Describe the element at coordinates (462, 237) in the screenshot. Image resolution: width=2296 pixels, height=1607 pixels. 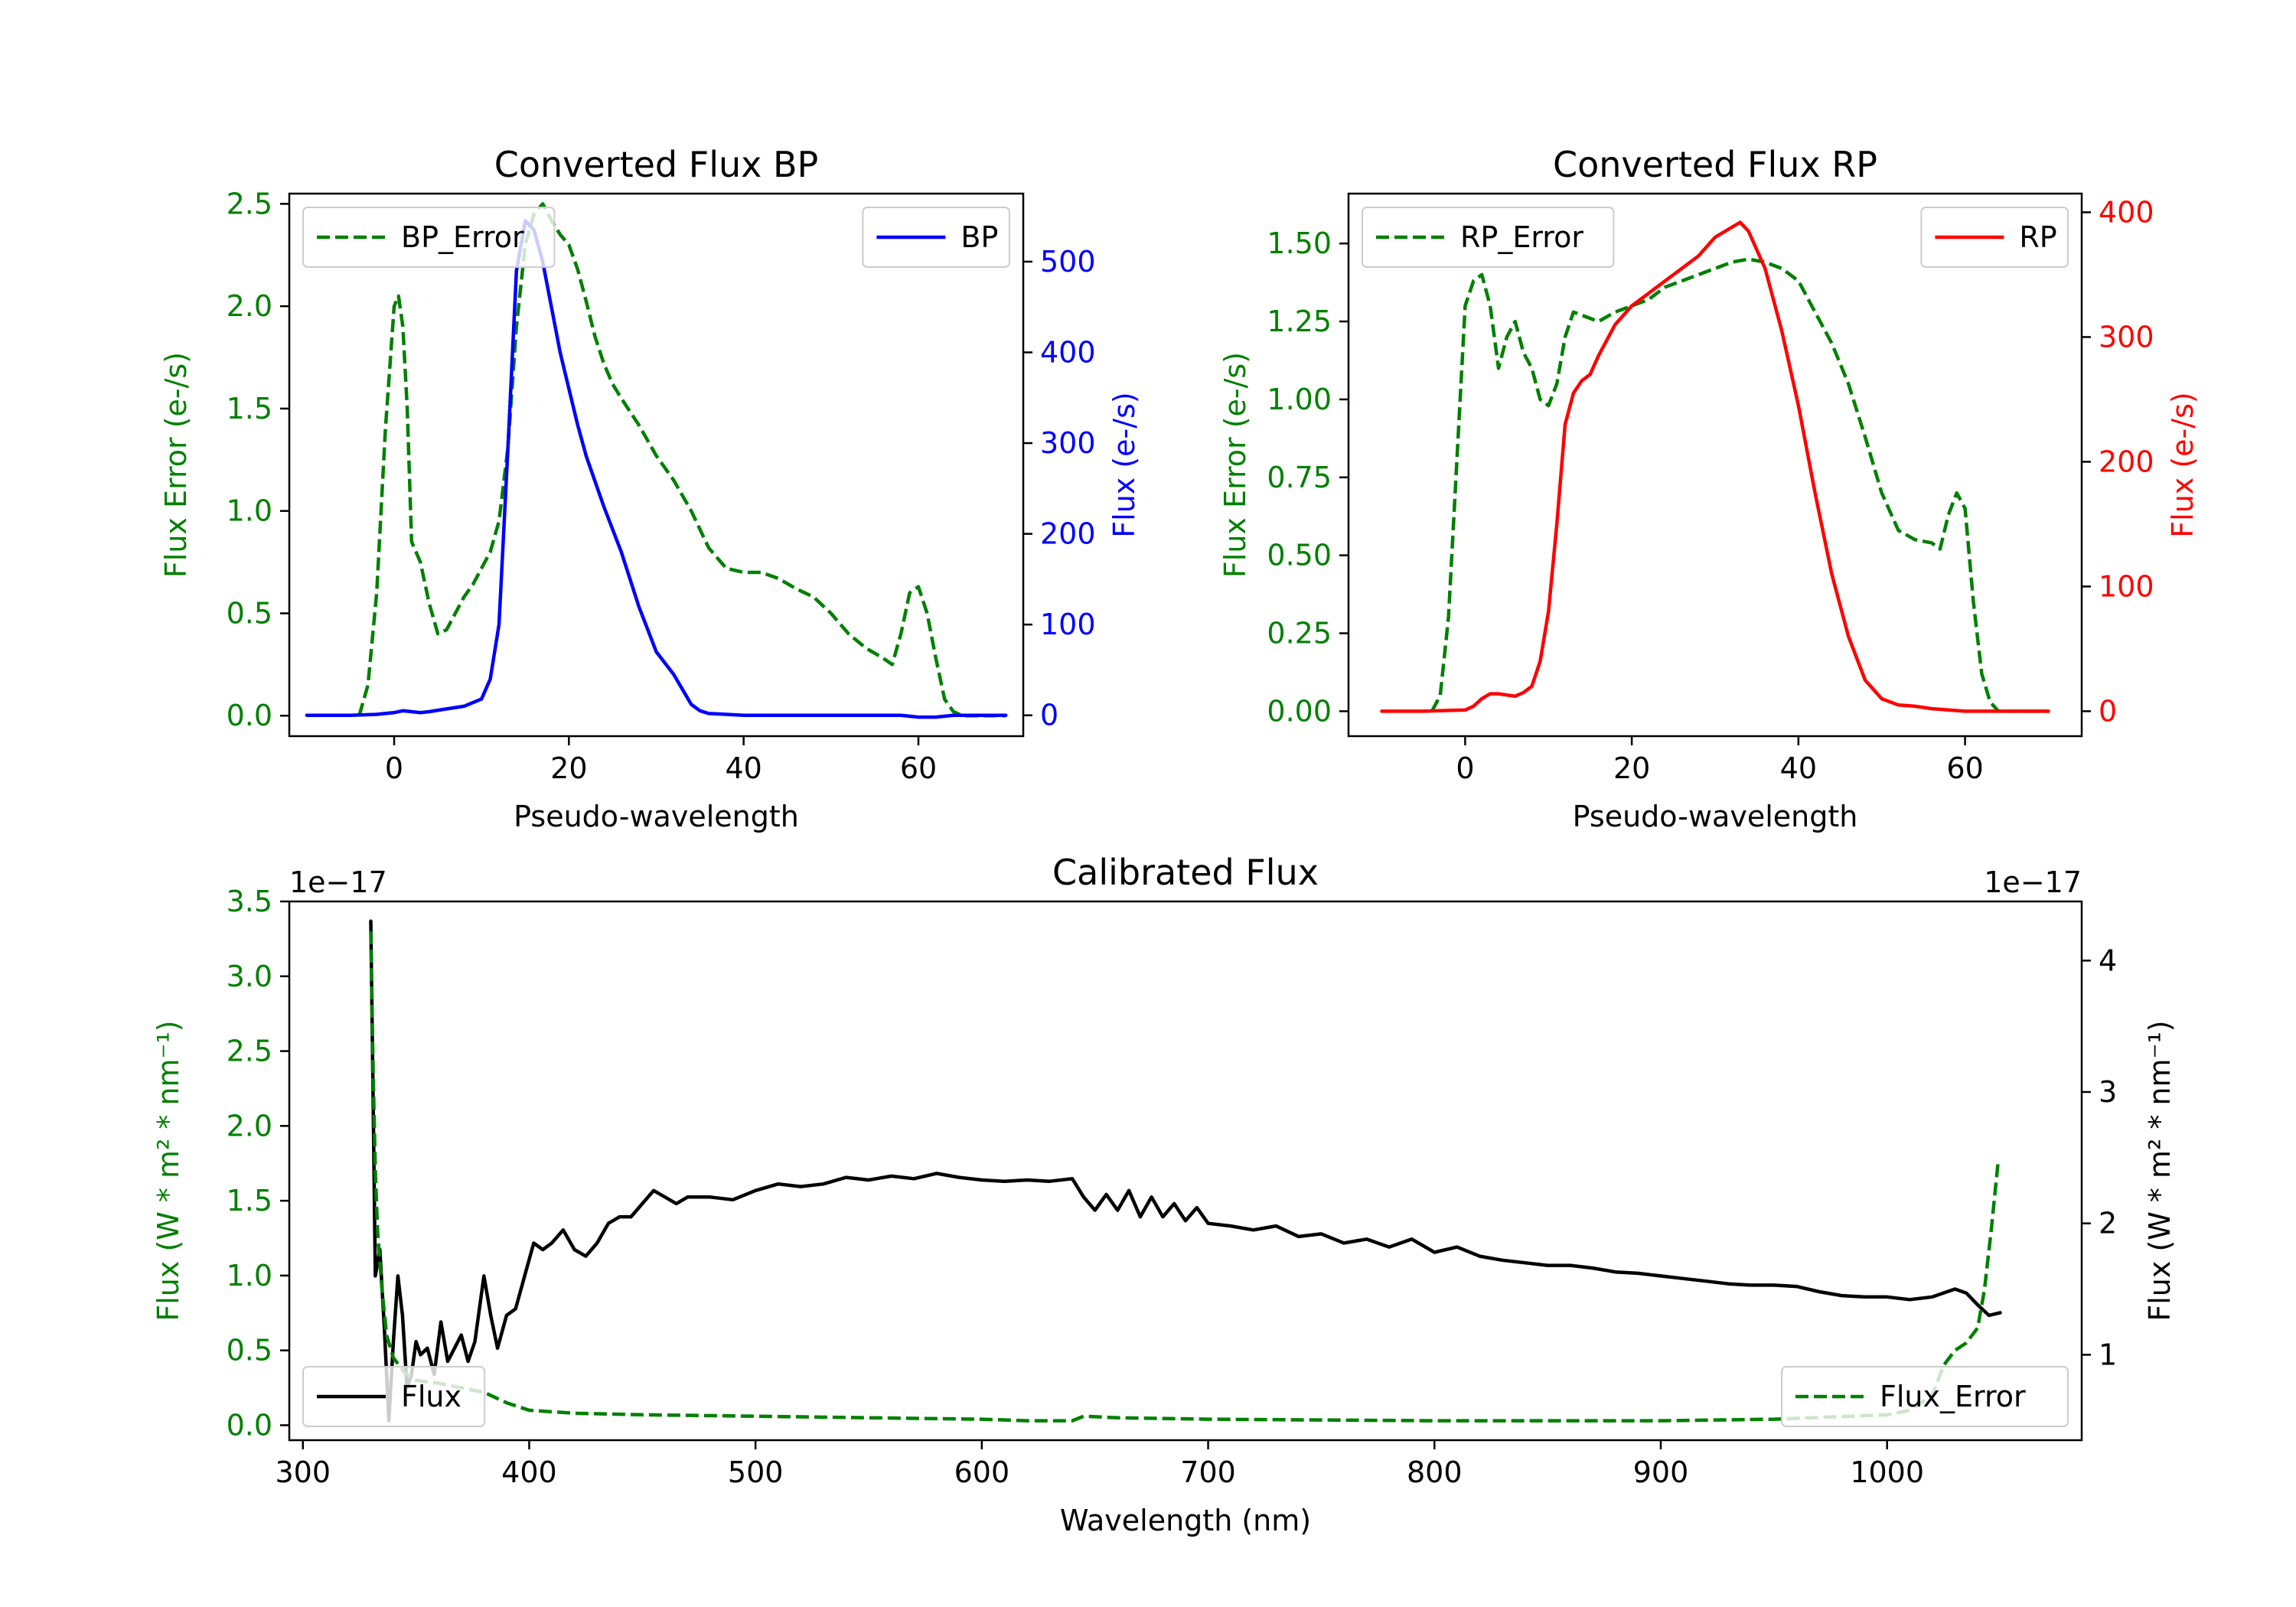
I see `legend-label: BP_Error` at that location.